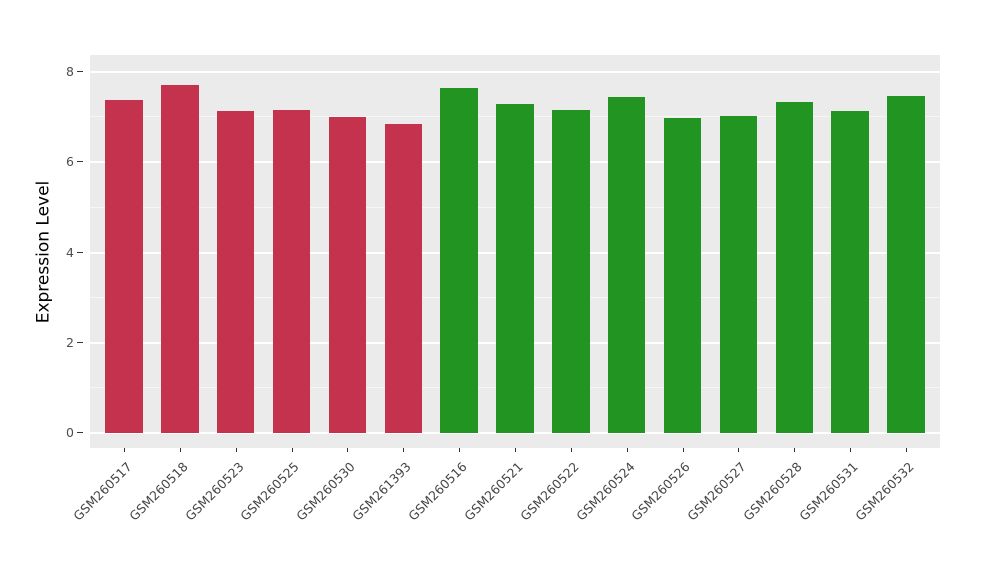 The height and width of the screenshot is (580, 1000). I want to click on x-slot: GSM260528, so click(781, 508).